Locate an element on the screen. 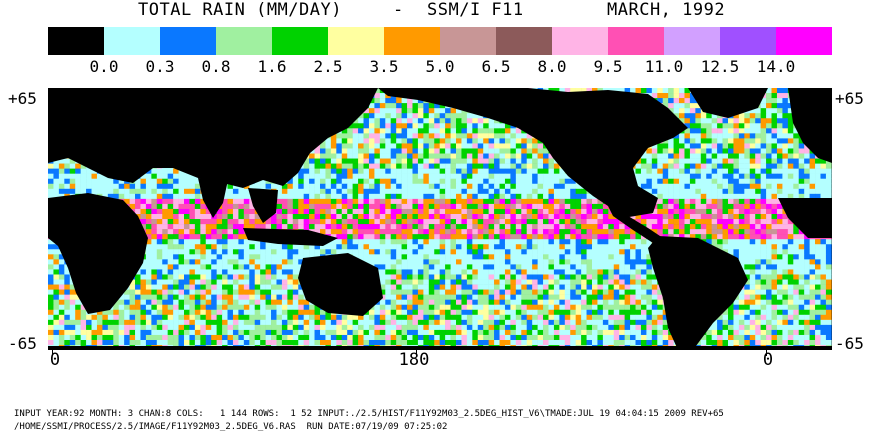 The image size is (880, 436). title-product: TOTAL RAIN (MM/DAY) is located at coordinates (240, 10).